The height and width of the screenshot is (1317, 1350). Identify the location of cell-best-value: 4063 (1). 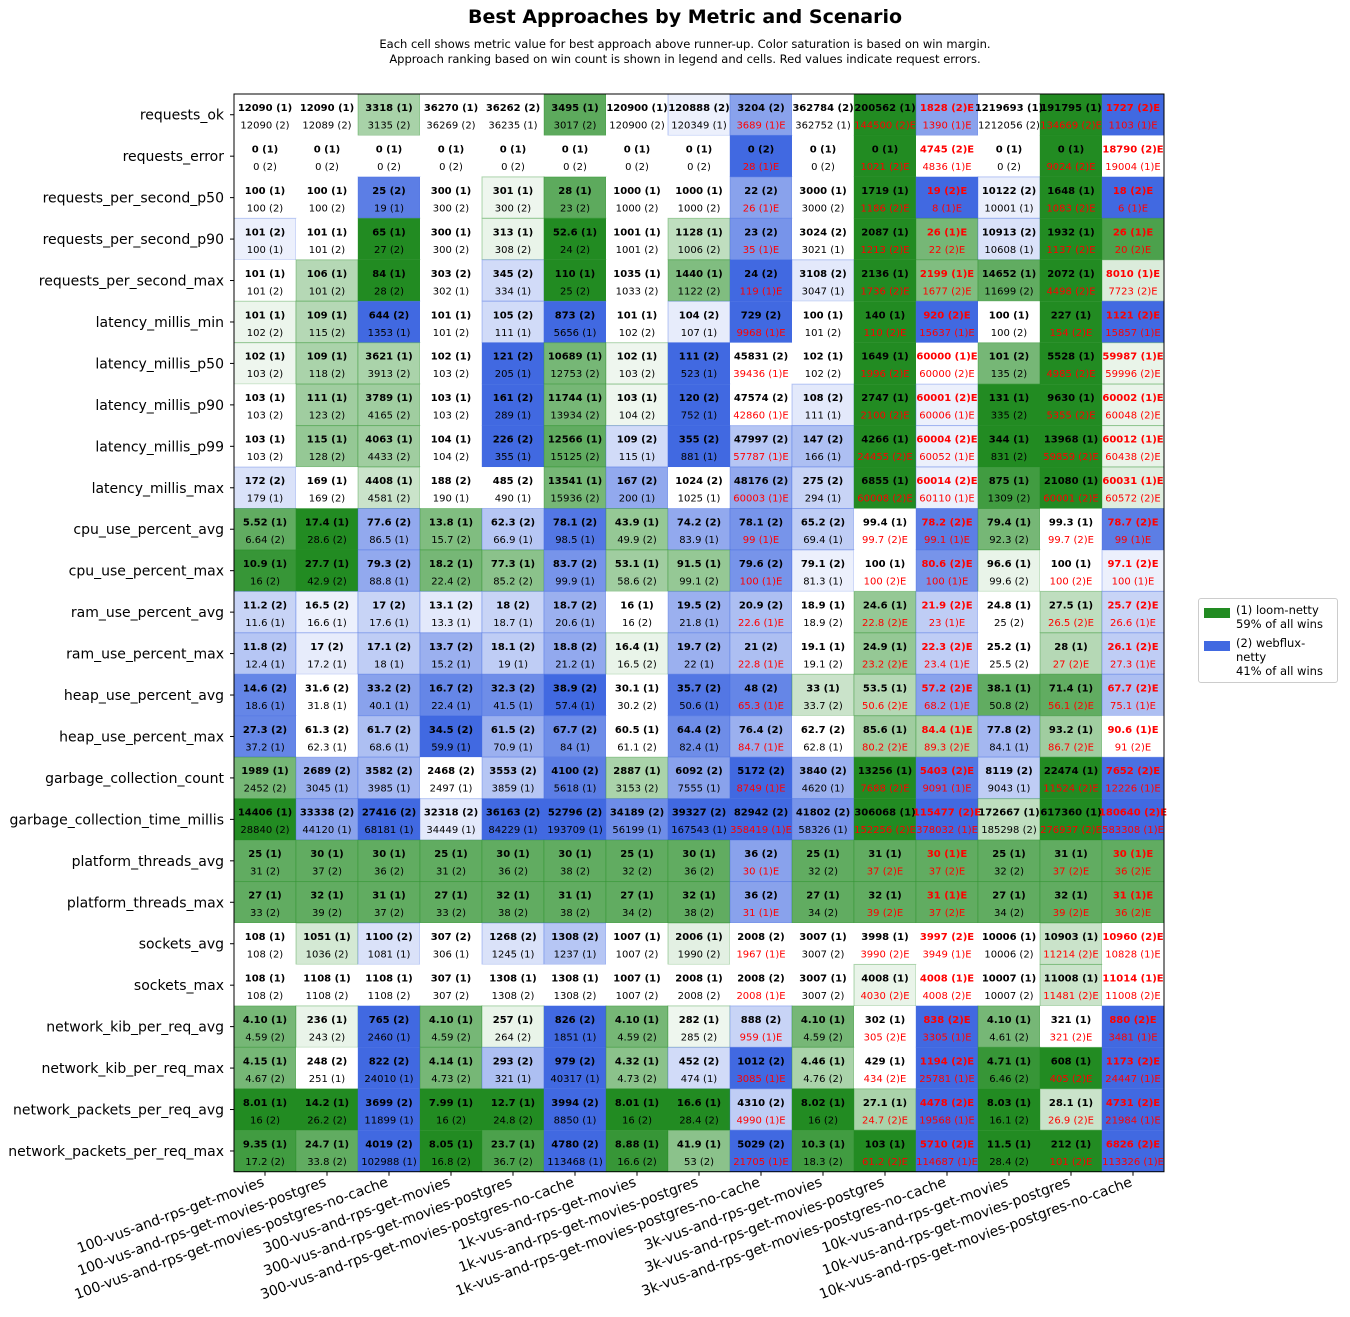
(388, 440).